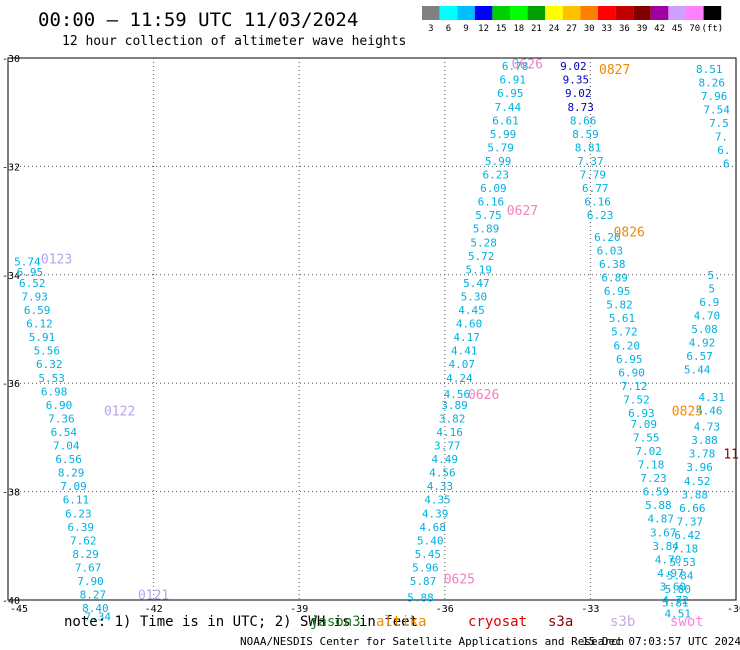 The width and height of the screenshot is (740, 650). Describe the element at coordinates (61, 418) in the screenshot. I see `data-point-label: 7.36` at that location.